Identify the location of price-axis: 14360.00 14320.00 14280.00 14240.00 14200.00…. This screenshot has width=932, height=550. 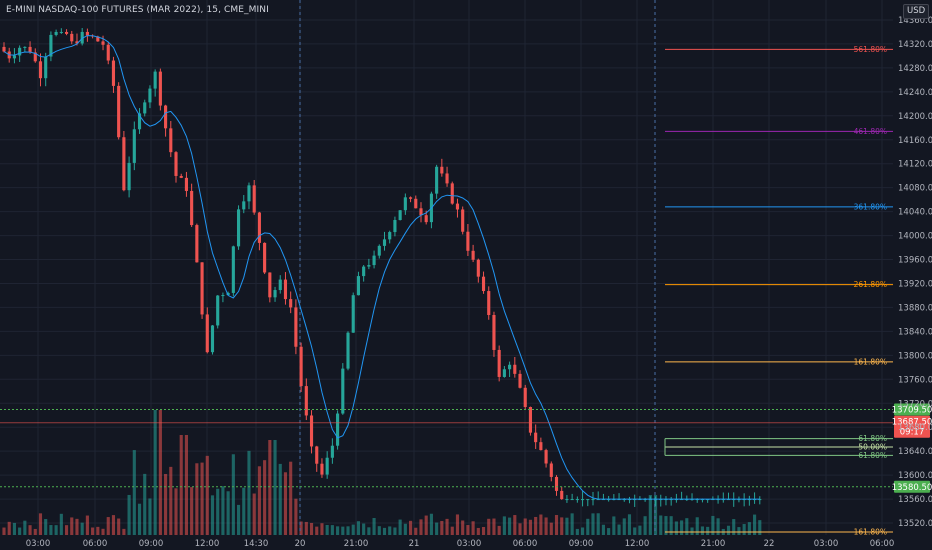
(915, 272).